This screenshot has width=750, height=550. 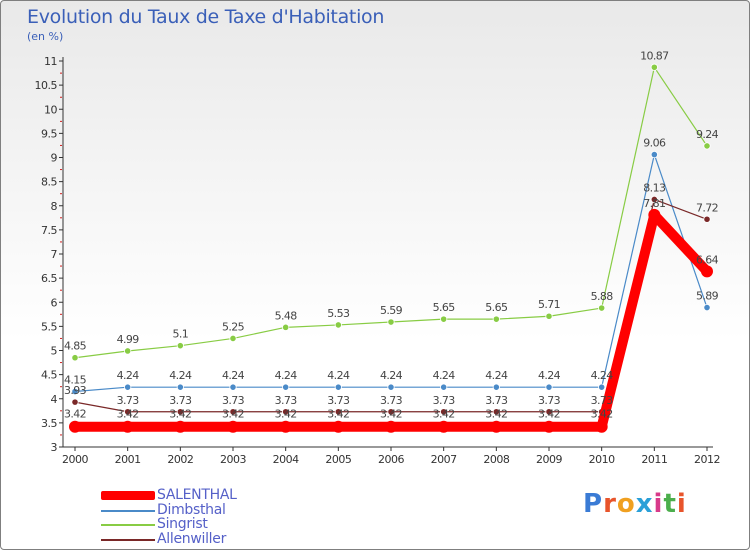 I want to click on legend-label-dimbsthal: Dimbsthal, so click(x=191, y=510).